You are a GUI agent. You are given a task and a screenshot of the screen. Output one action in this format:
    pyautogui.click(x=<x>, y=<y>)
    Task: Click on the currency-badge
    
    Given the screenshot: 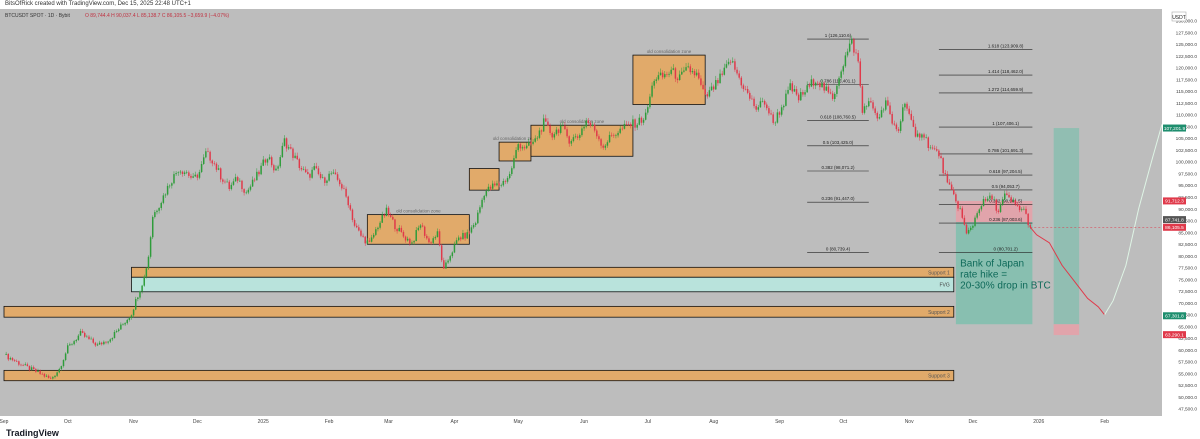 What is the action you would take?
    pyautogui.click(x=1179, y=16)
    